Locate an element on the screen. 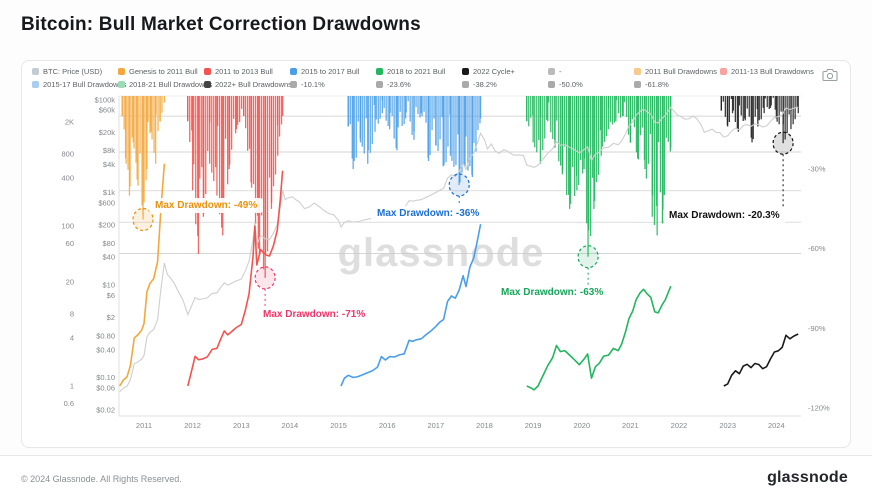 The width and height of the screenshot is (872, 503). svg-text: 20 is located at coordinates (70, 281).